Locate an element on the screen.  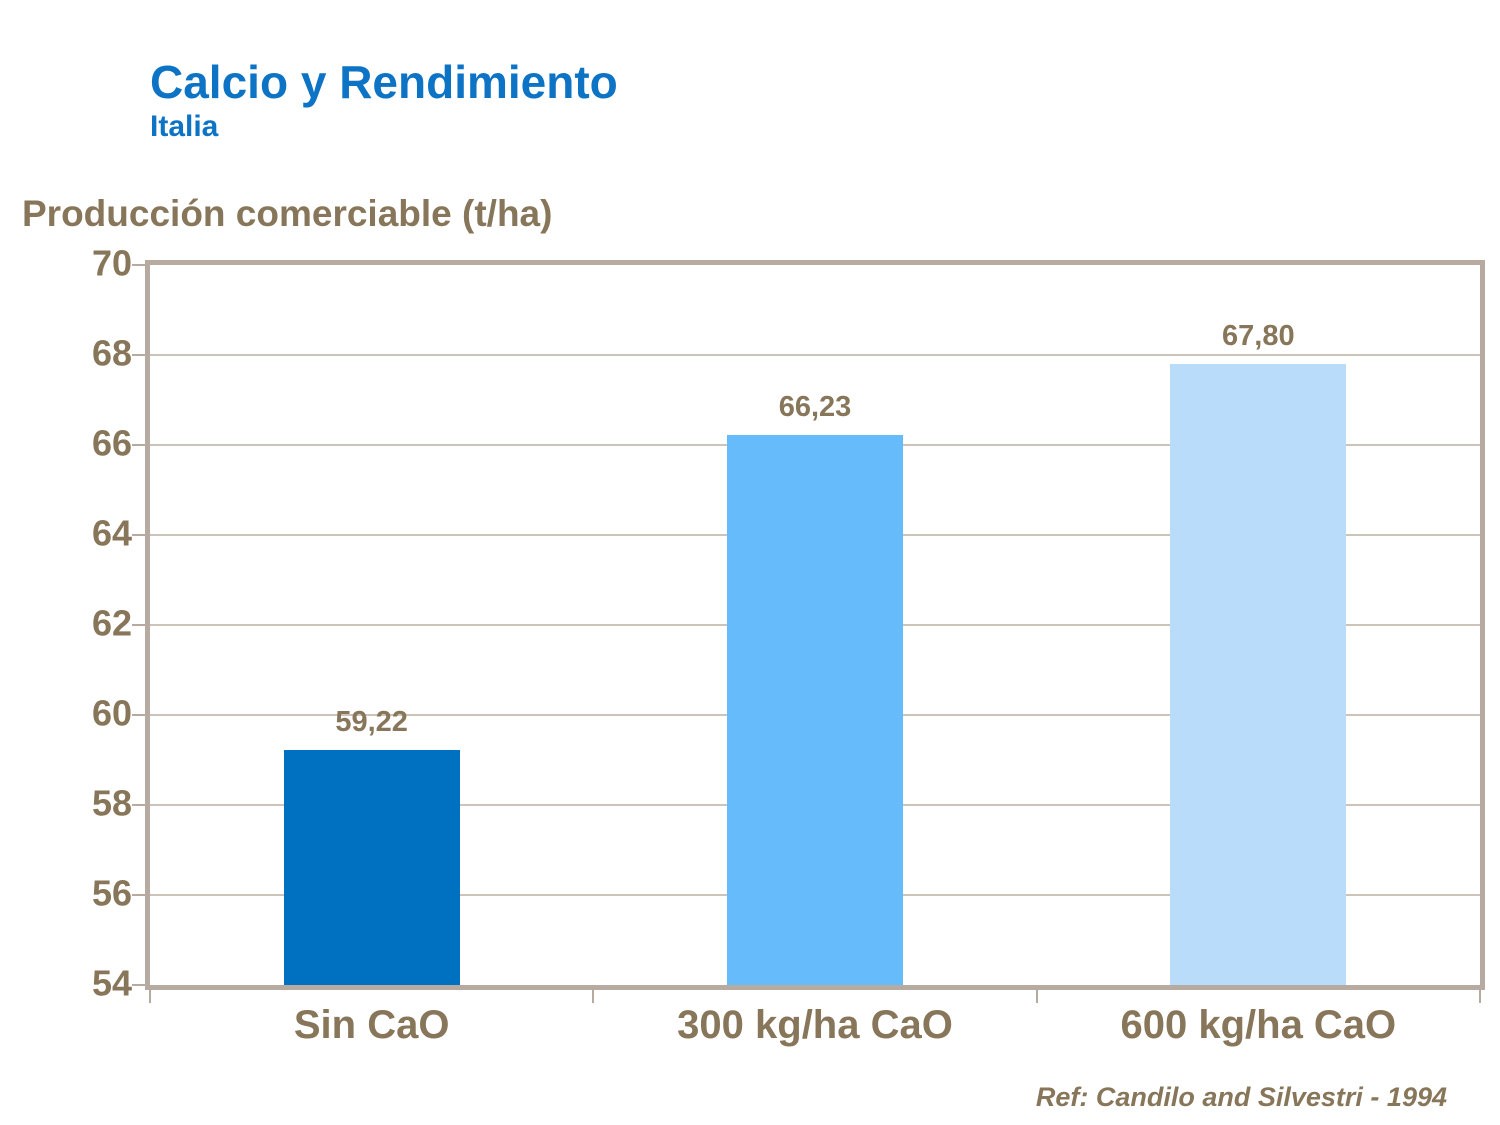
y-tick-label: 62 is located at coordinates (111, 623).